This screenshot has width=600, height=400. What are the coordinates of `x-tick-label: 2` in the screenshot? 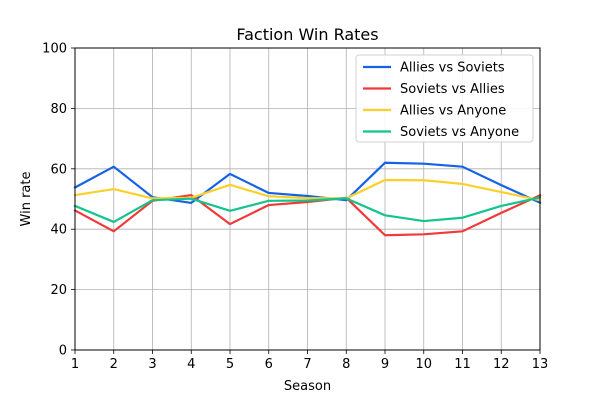 It's located at (114, 364).